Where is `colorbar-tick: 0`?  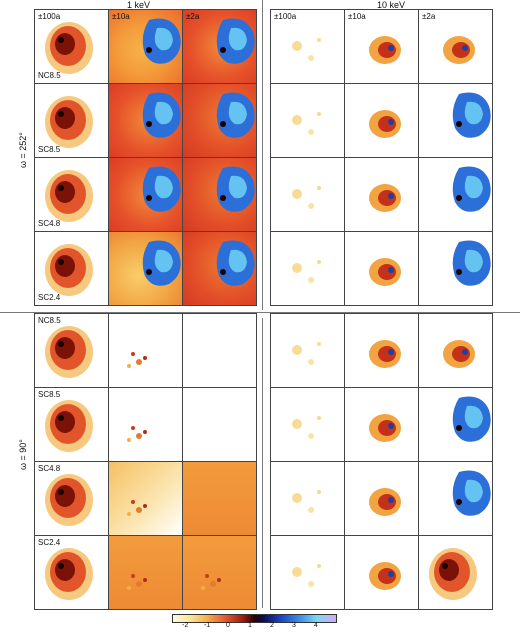
colorbar-tick: 0 is located at coordinates (228, 625).